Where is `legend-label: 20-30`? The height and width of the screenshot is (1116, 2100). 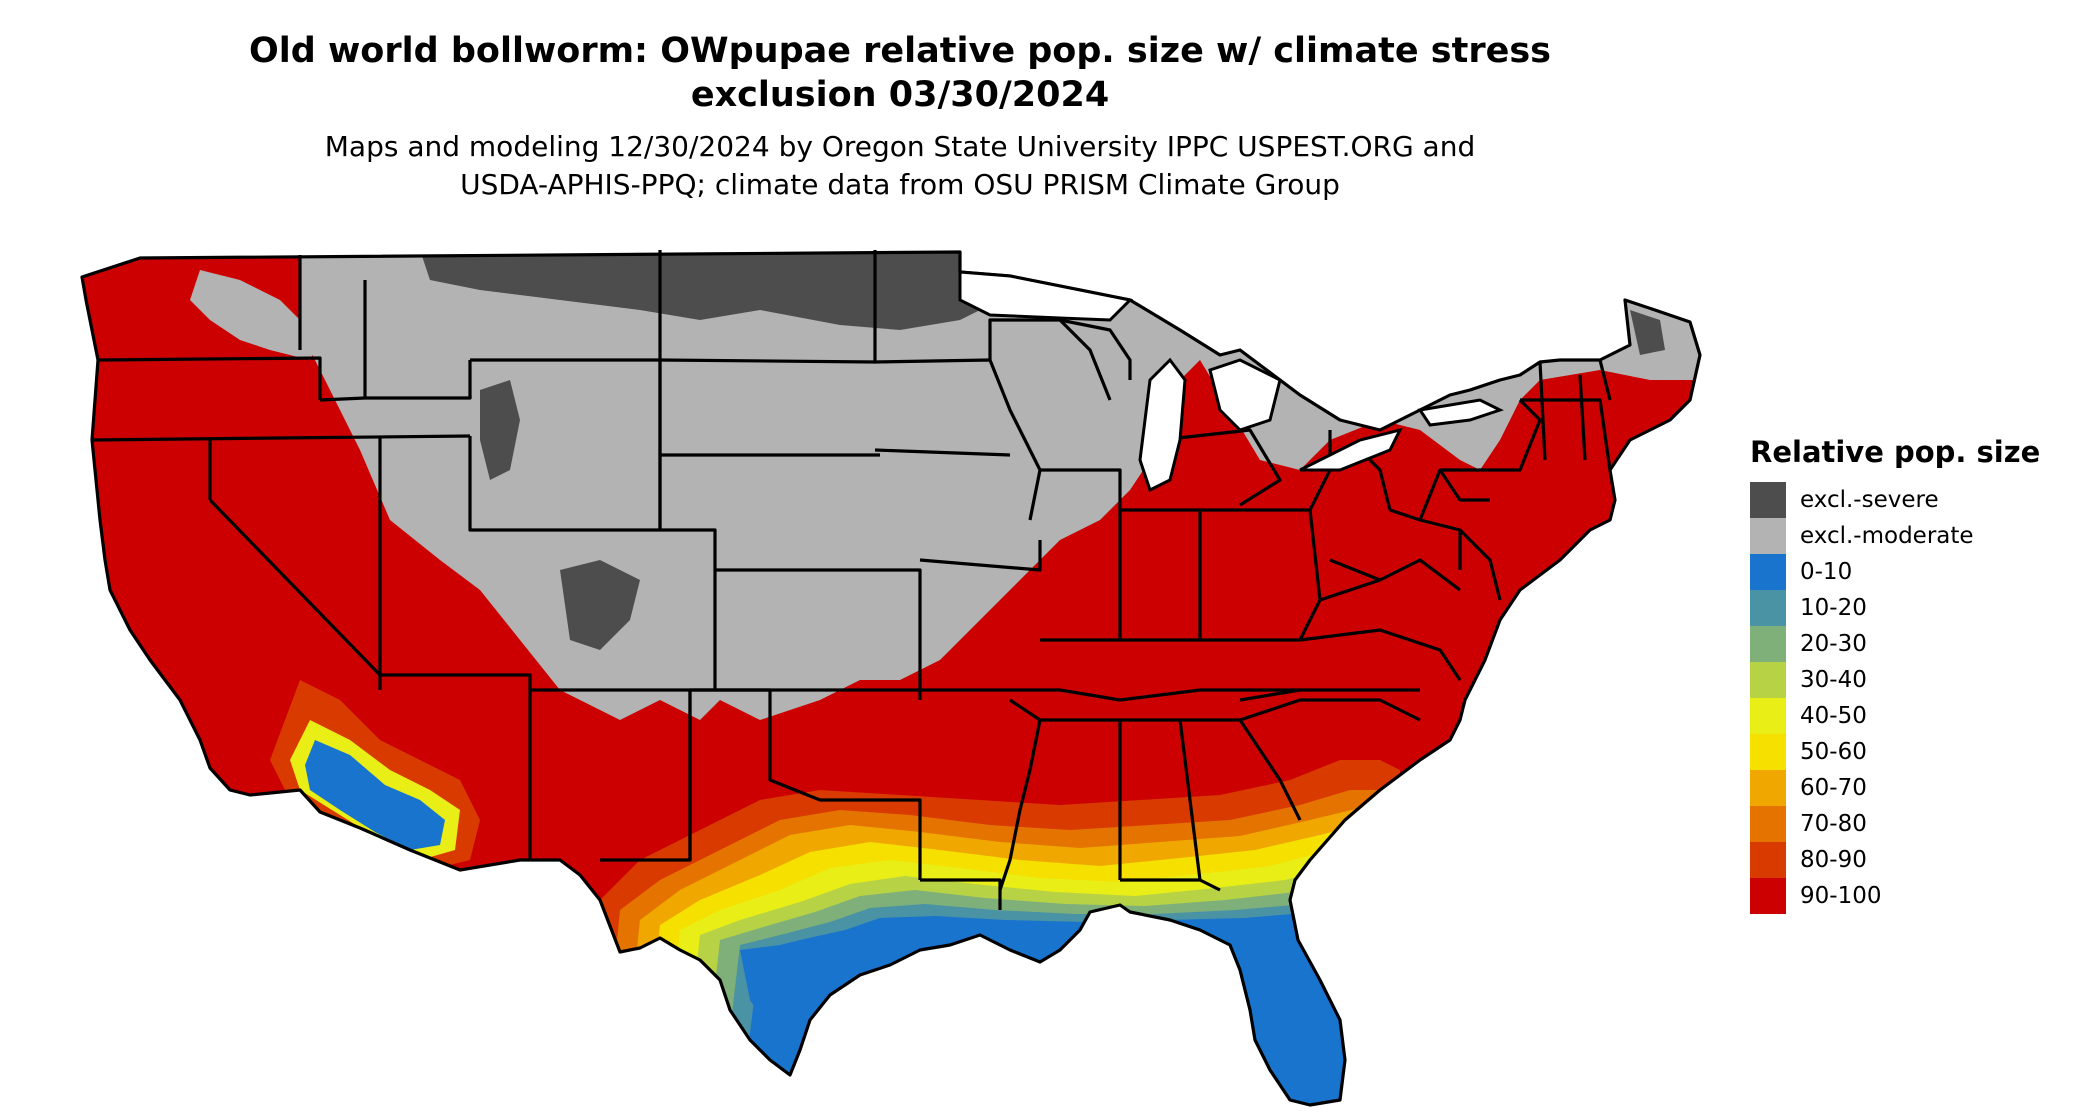
legend-label: 20-30 is located at coordinates (1833, 644).